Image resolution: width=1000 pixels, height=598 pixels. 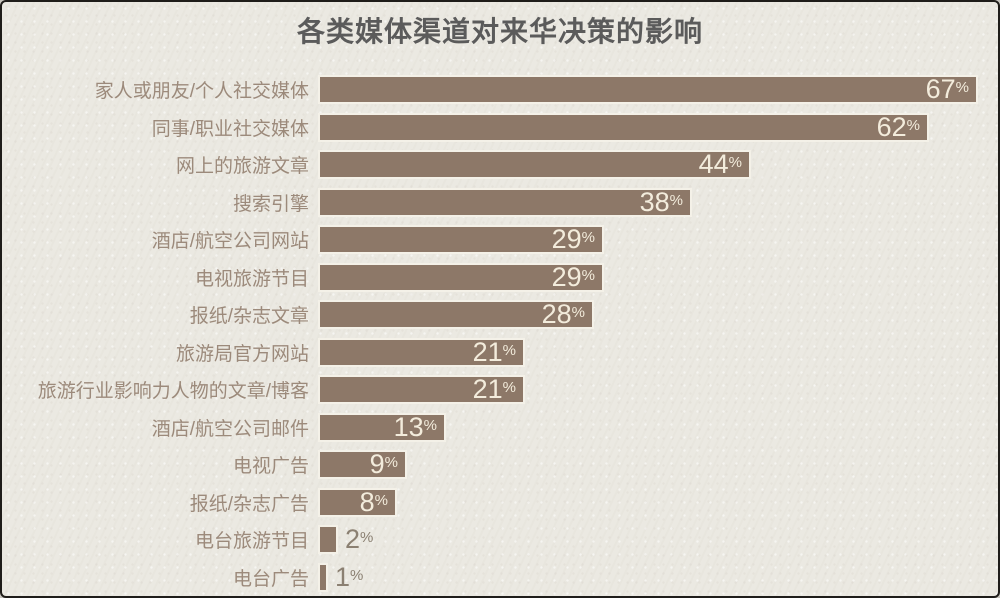 I want to click on bar-track: 44%, so click(x=658, y=164).